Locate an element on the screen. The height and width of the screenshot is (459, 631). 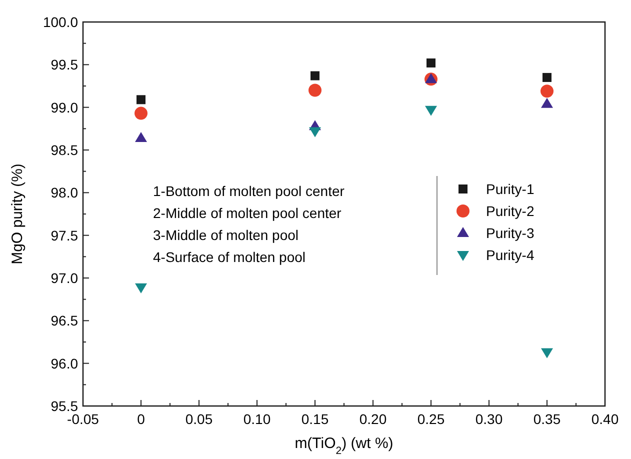
y-tick-label: 98.0 is located at coordinates (64, 192).